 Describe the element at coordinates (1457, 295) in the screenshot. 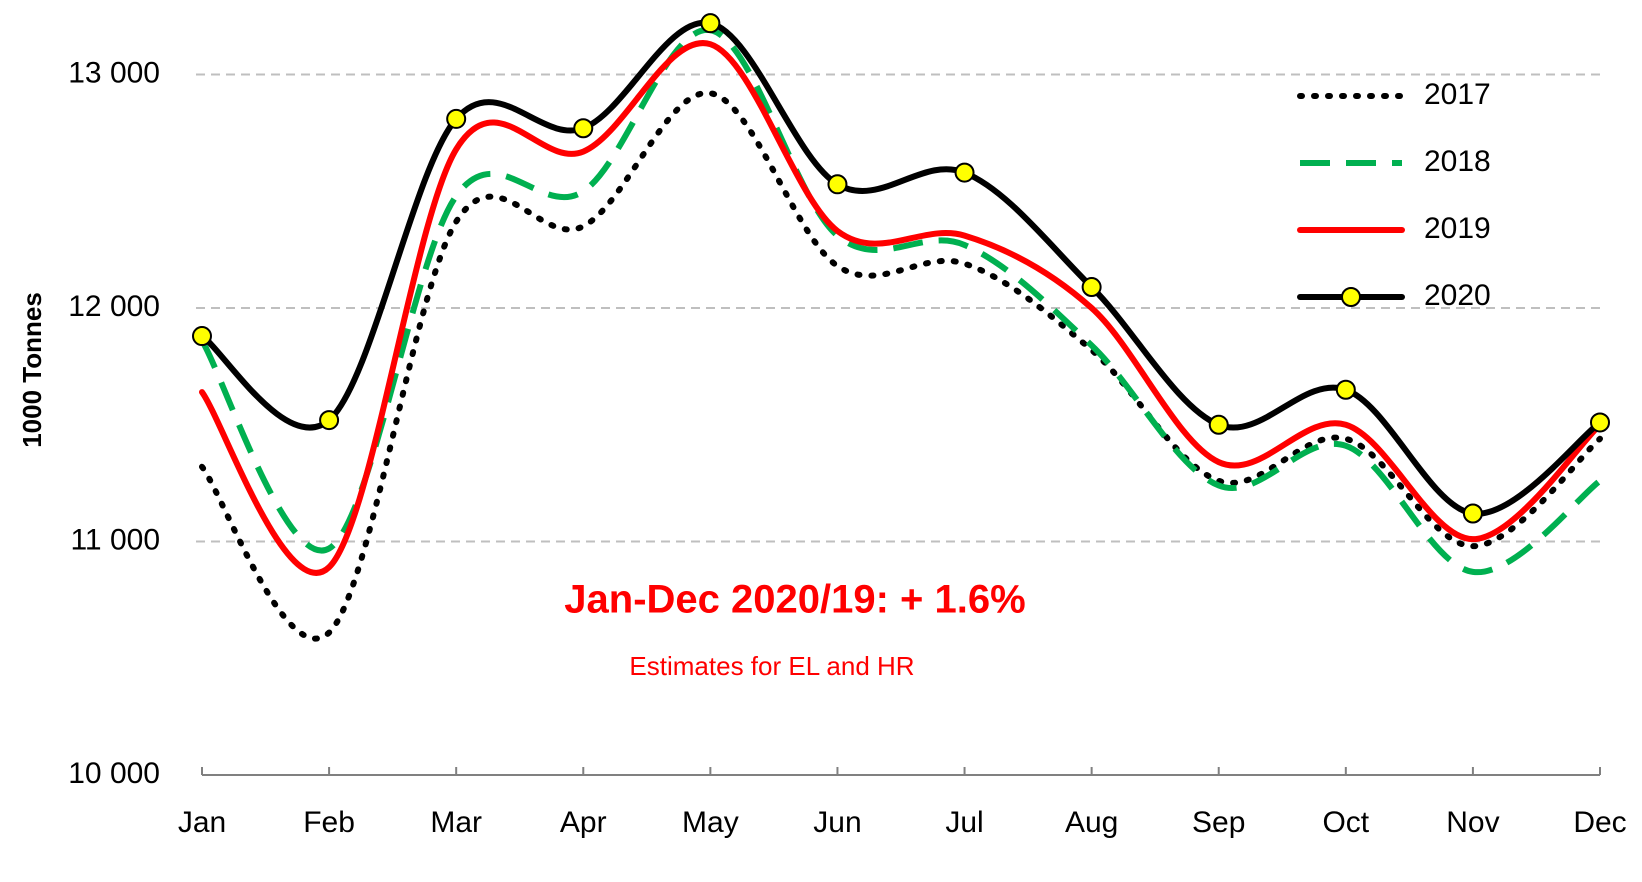

I see `legend-label: 2020` at that location.